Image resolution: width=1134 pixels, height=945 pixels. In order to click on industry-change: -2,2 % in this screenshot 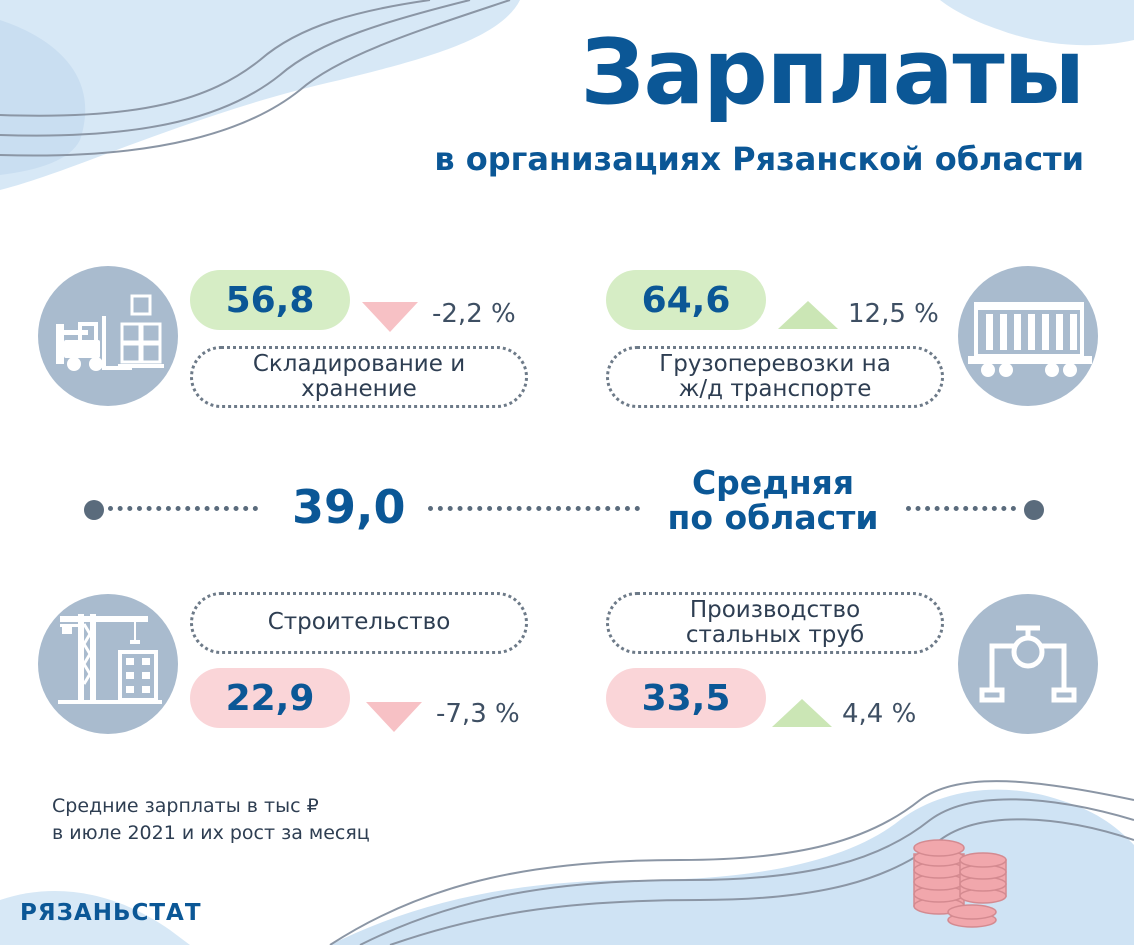, I will do `click(474, 314)`.